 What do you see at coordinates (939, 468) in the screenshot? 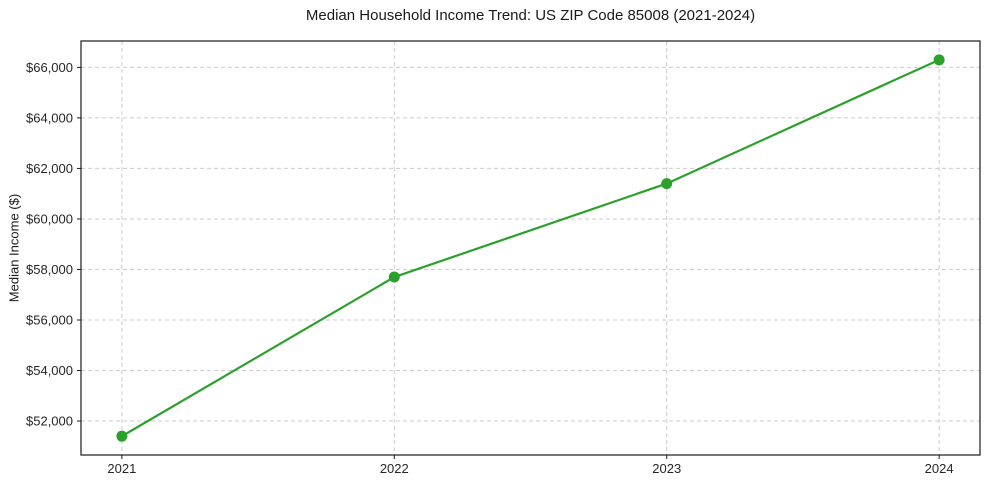
I see `x-tick-label: 2024` at bounding box center [939, 468].